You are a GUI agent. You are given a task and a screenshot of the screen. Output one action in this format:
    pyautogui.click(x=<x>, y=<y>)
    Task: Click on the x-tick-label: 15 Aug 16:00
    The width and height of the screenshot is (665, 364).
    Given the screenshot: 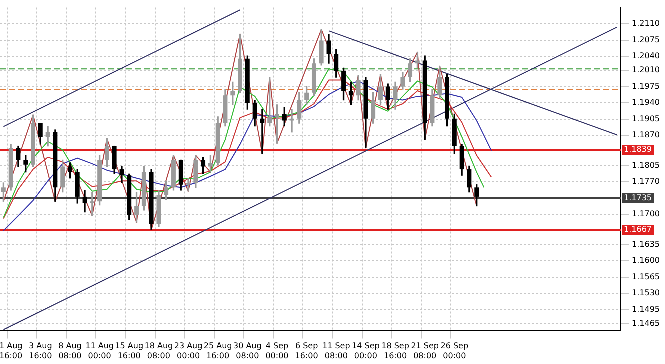 What is the action you would take?
    pyautogui.click(x=129, y=351)
    